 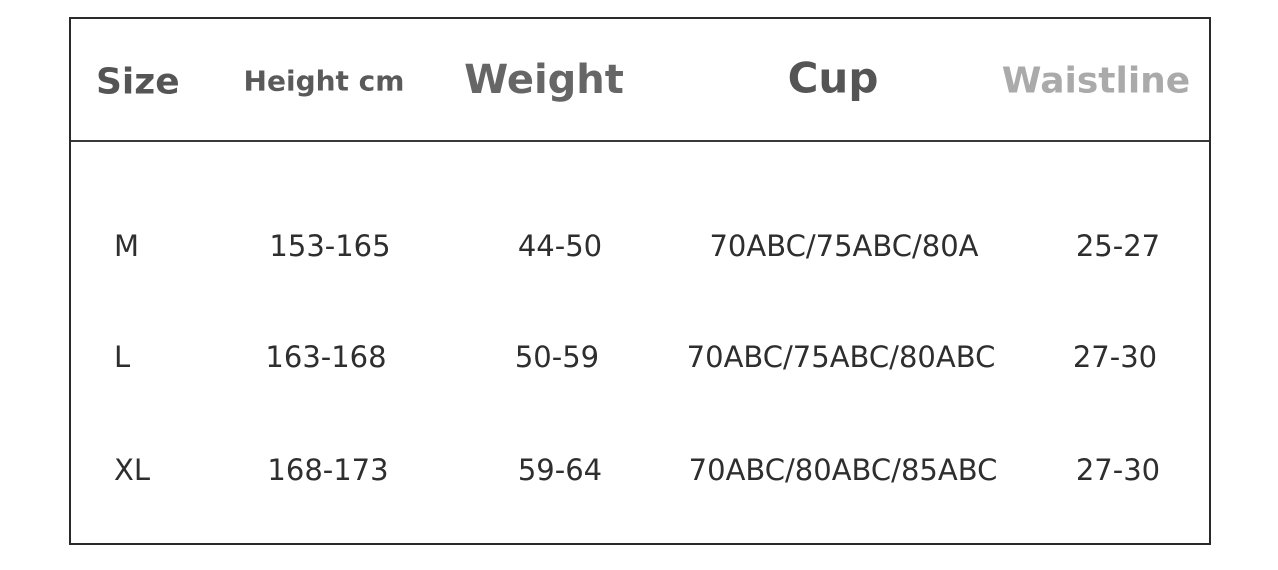 I want to click on header-waistline: Waistline, so click(x=1096, y=81).